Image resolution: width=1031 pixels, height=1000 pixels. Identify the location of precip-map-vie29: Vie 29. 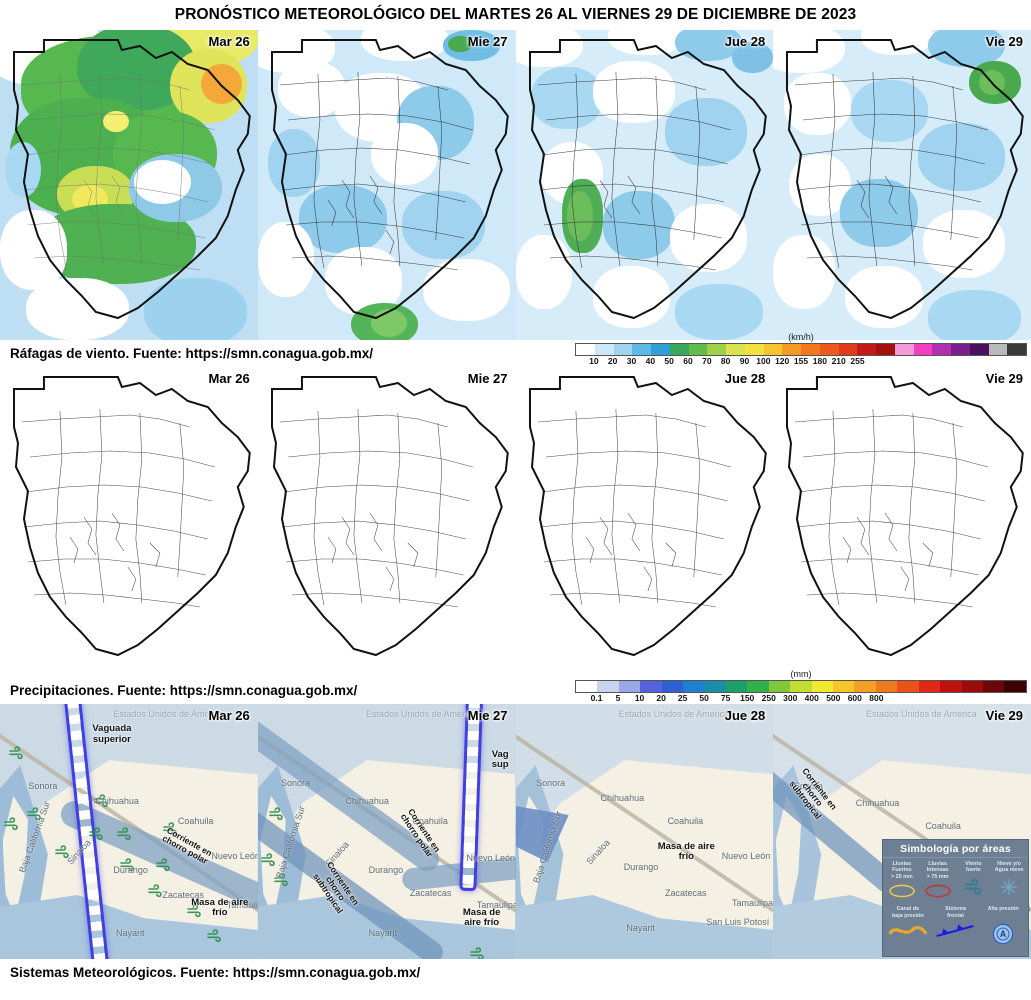
(902, 522).